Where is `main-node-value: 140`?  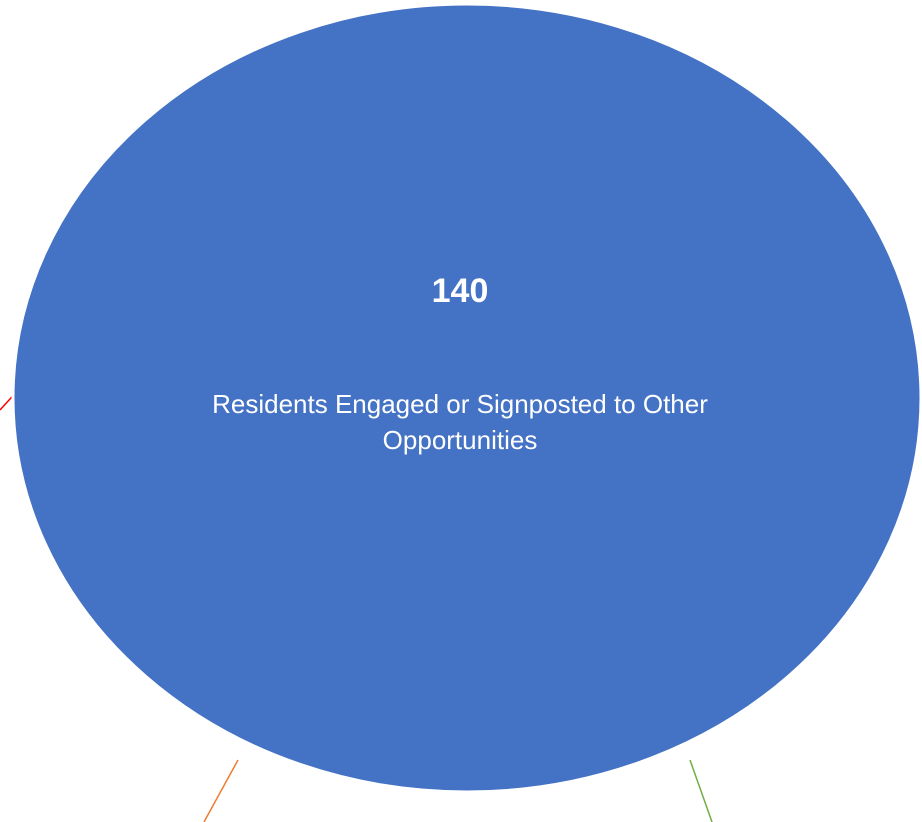
main-node-value: 140 is located at coordinates (460, 291).